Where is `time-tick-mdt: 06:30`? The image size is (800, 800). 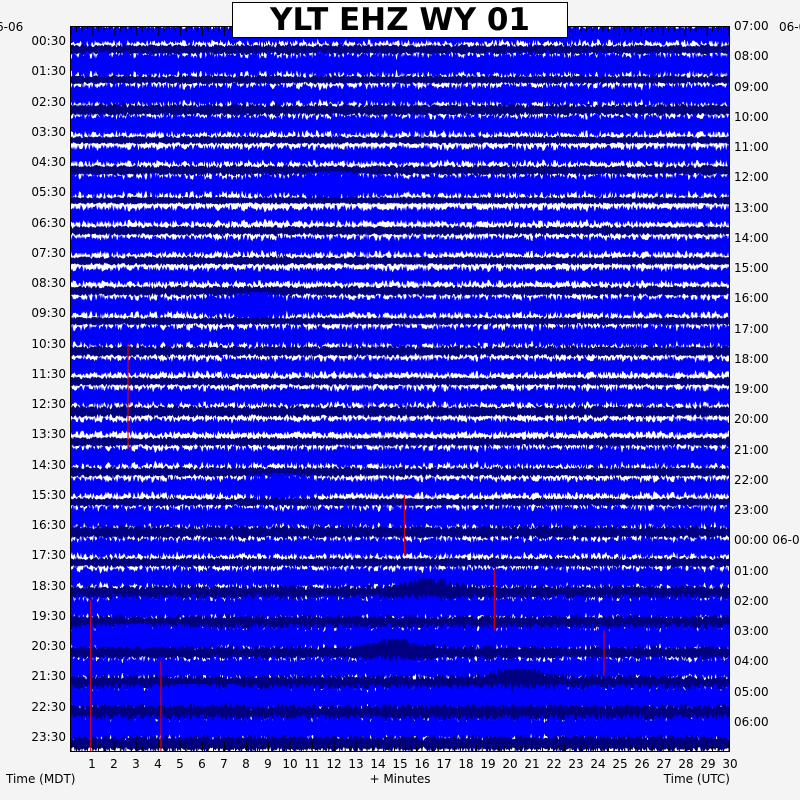 time-tick-mdt: 06:30 is located at coordinates (48, 222).